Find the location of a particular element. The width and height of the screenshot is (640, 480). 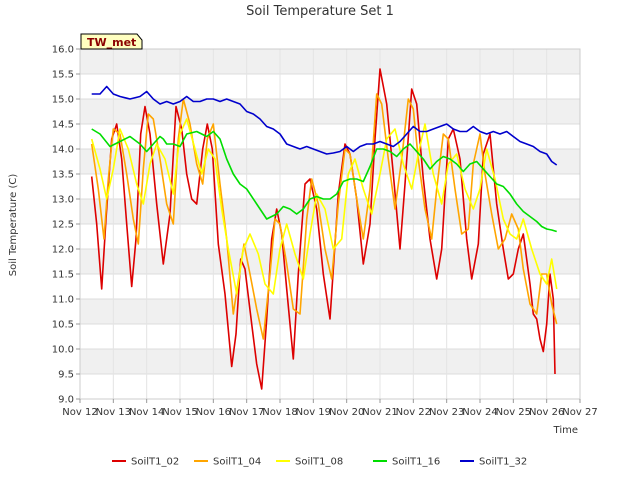

y-tick-label: 9.5 is located at coordinates (66, 375).